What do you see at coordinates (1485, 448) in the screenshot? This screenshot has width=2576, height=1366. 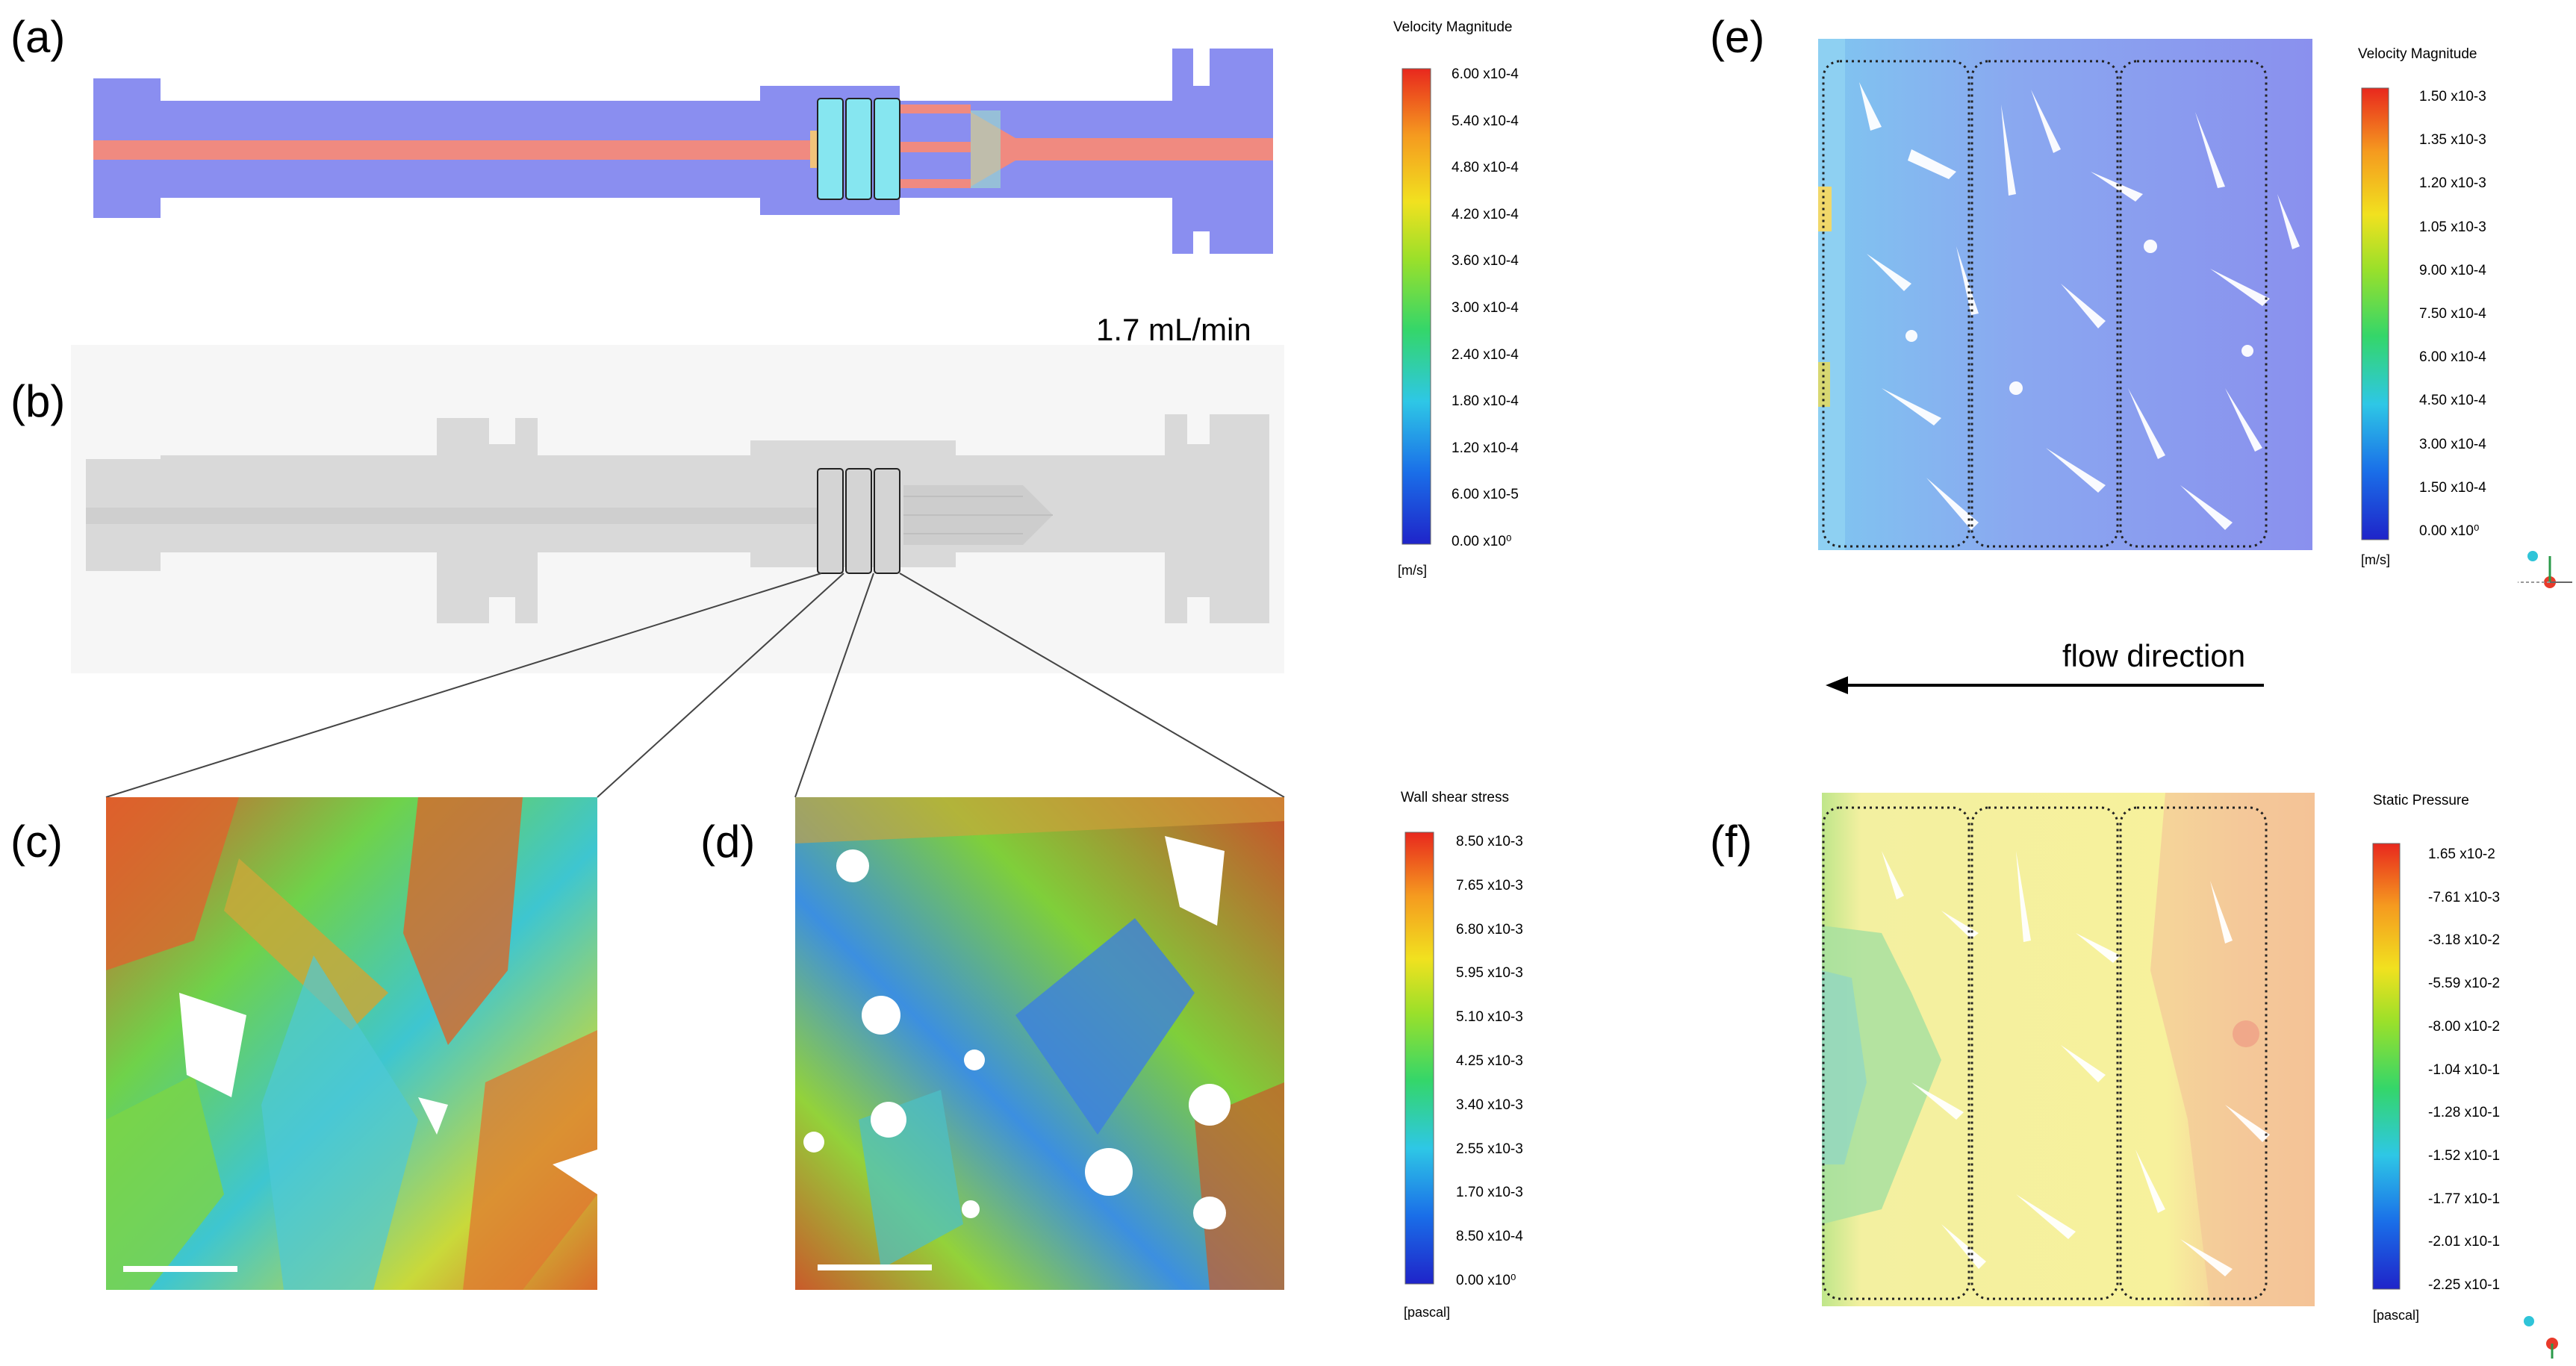 I see `colorbar-tick-label: 1.20 x10-4` at bounding box center [1485, 448].